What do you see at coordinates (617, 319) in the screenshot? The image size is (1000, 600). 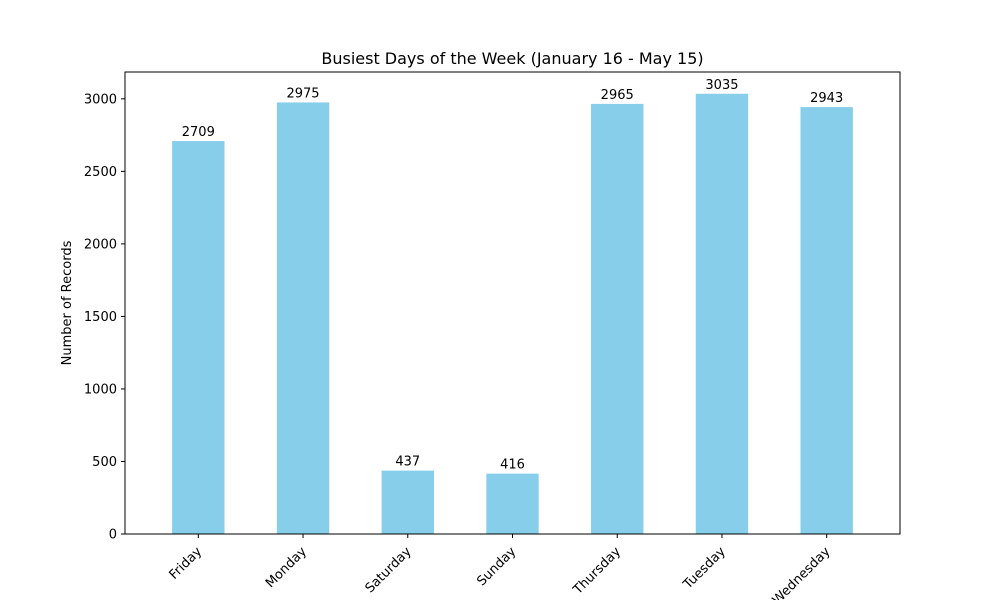 I see `bar-thursday` at bounding box center [617, 319].